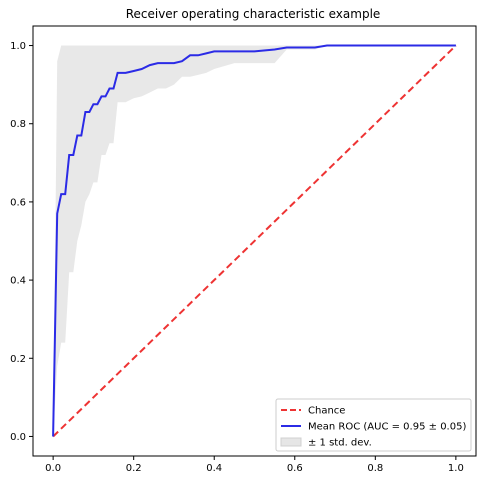 This screenshot has width=483, height=482. What do you see at coordinates (134, 468) in the screenshot?
I see `x-tick-label: 0.2` at bounding box center [134, 468].